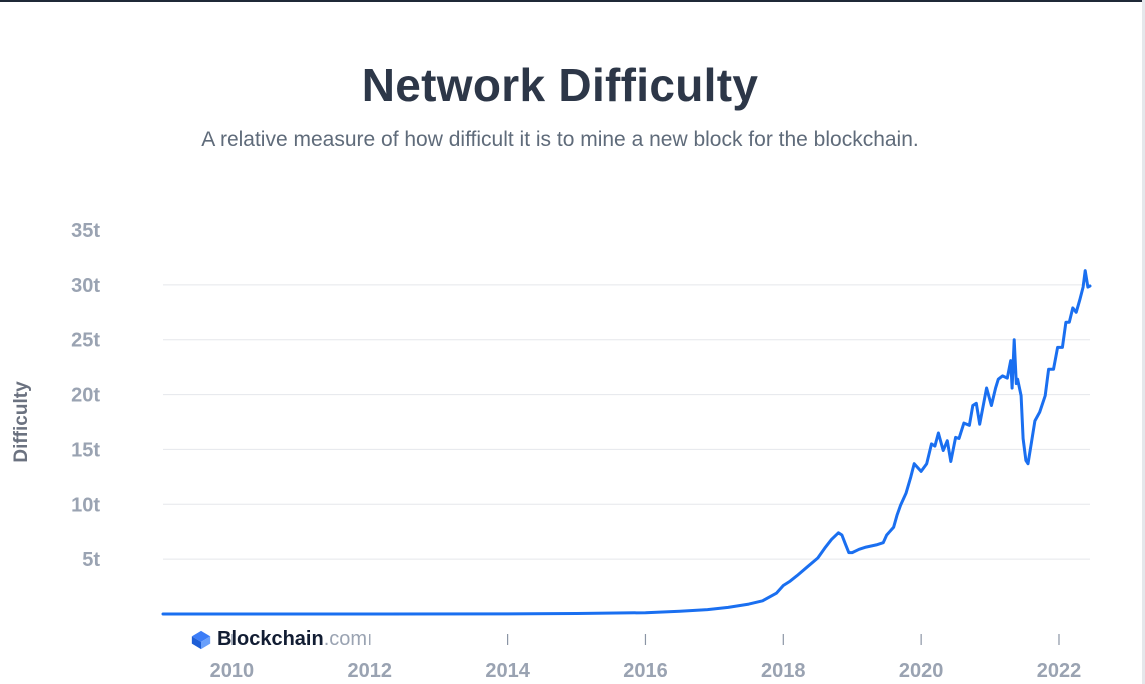 The image size is (1145, 684). What do you see at coordinates (345, 639) in the screenshot?
I see `watermark-suffix: .com` at bounding box center [345, 639].